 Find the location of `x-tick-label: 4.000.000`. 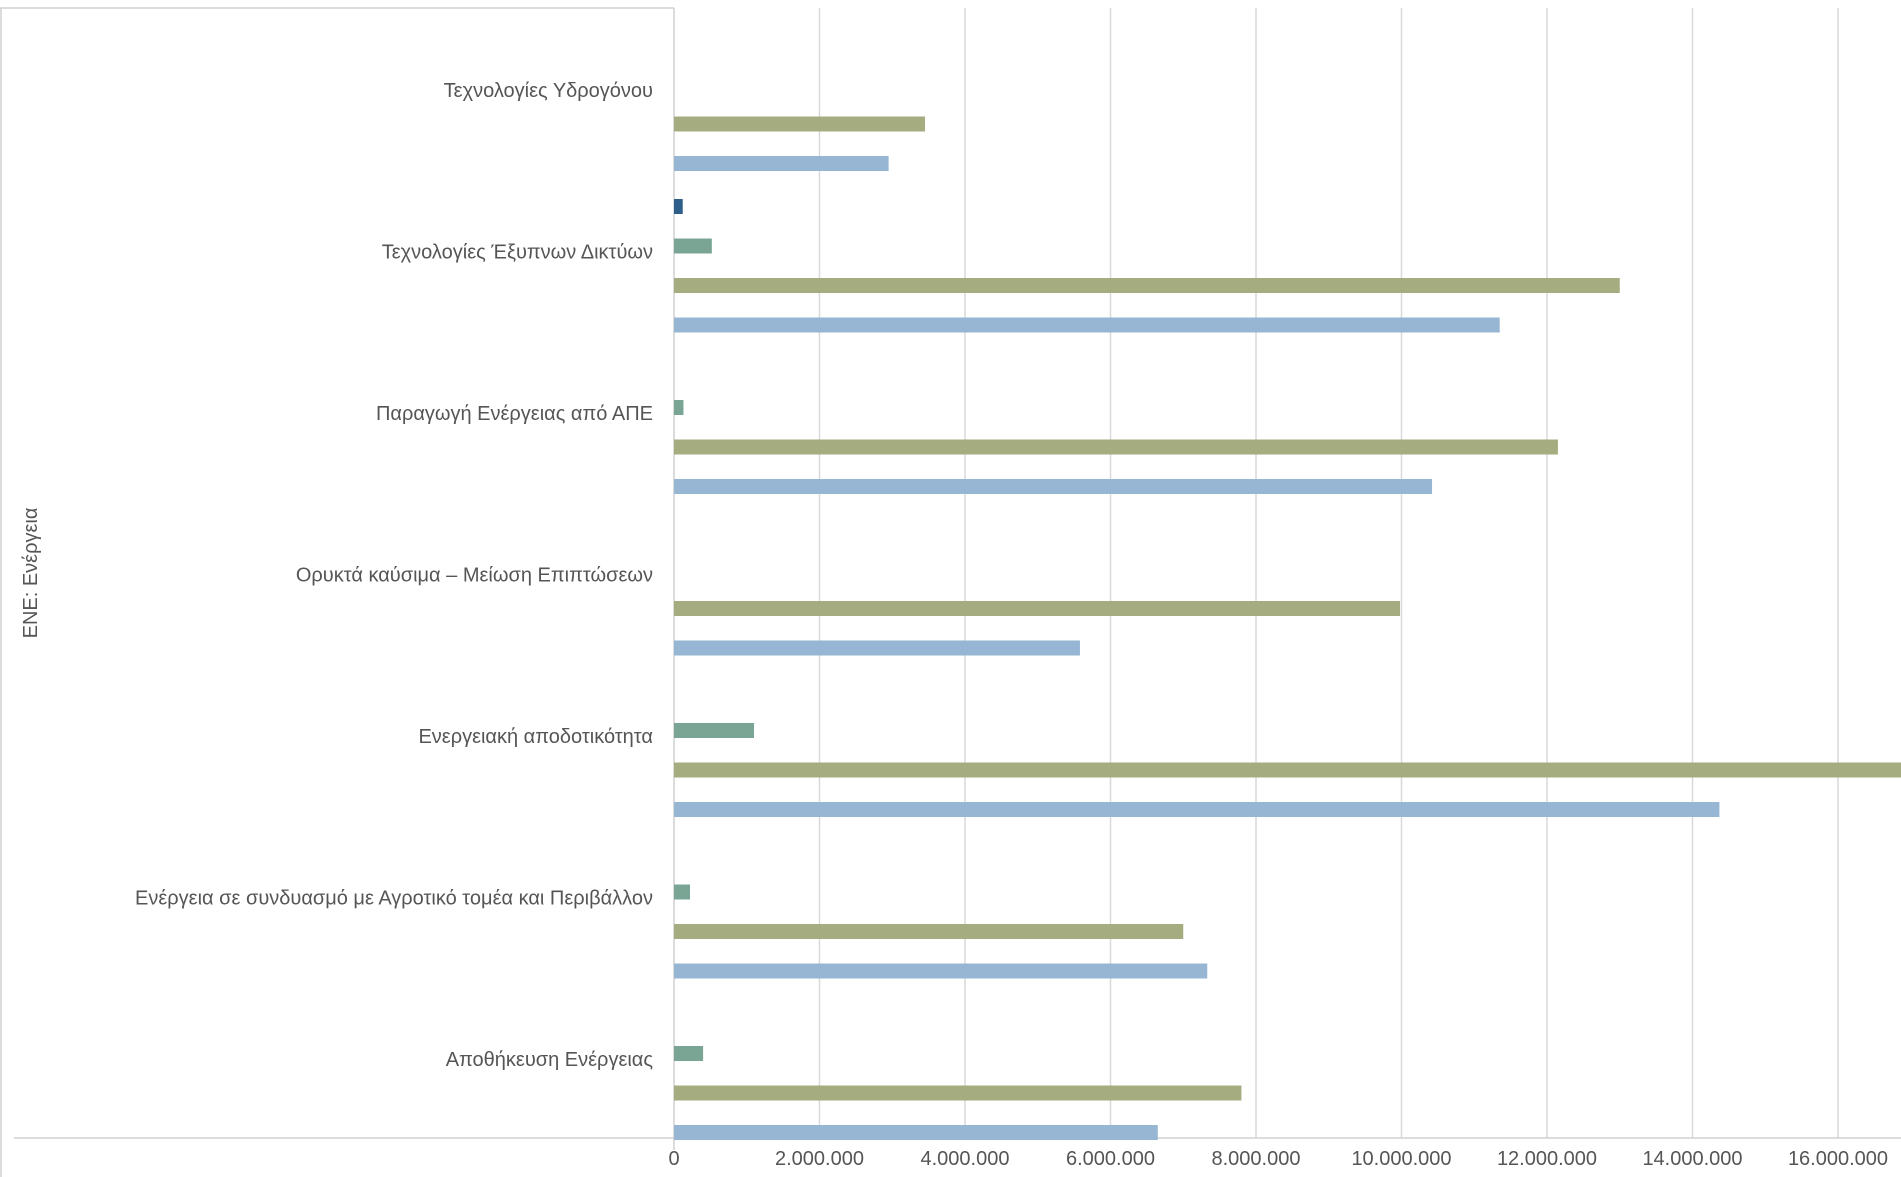

x-tick-label: 4.000.000 is located at coordinates (965, 1159).